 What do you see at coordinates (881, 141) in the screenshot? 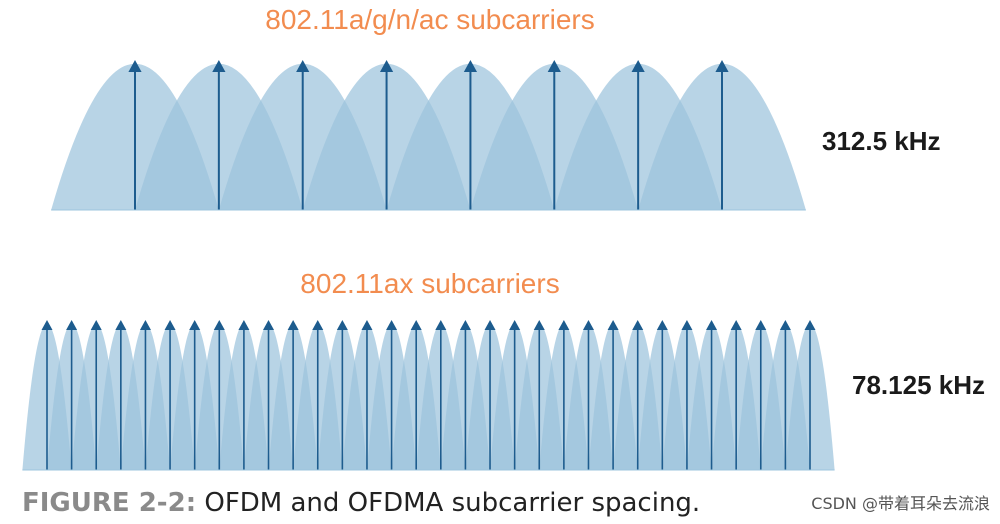
I see `top-spacing-label: 312.5 kHz` at bounding box center [881, 141].